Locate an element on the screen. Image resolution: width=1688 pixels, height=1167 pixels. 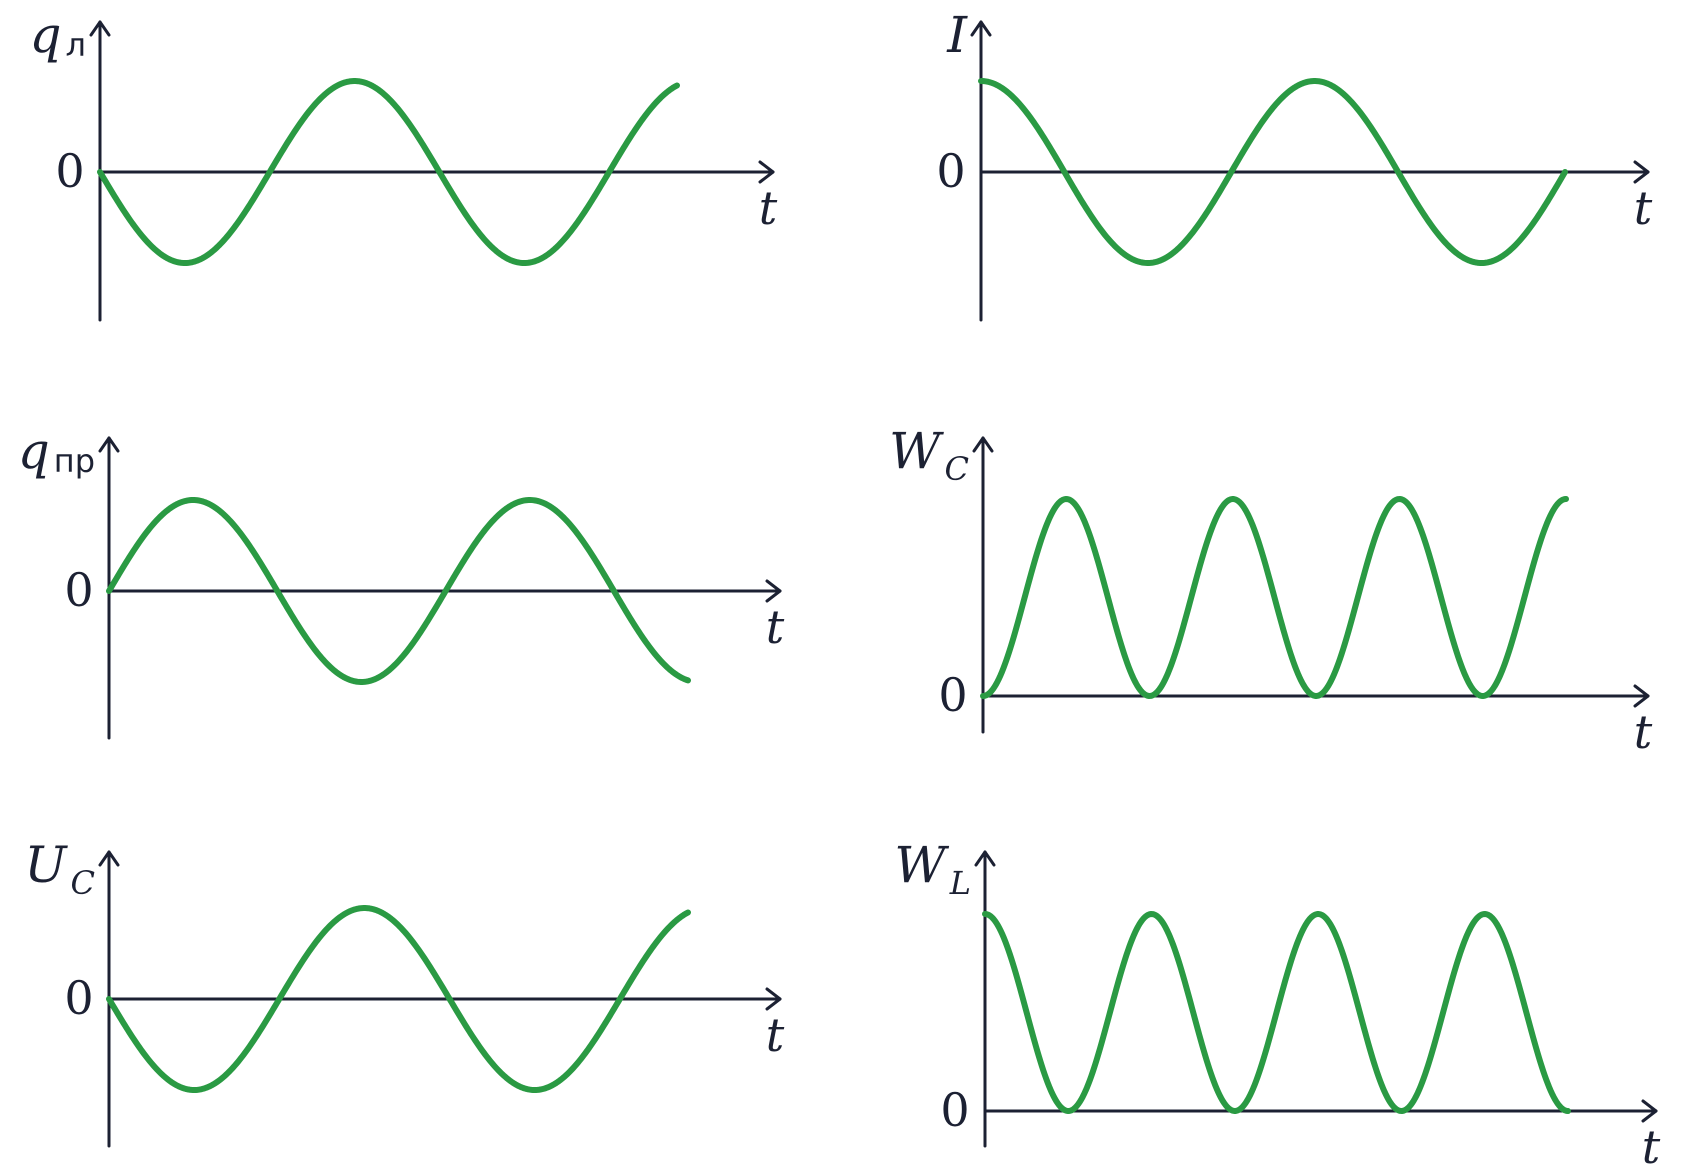
chart-panel-q_pr: 0 t q пр is located at coordinates (401, 581).